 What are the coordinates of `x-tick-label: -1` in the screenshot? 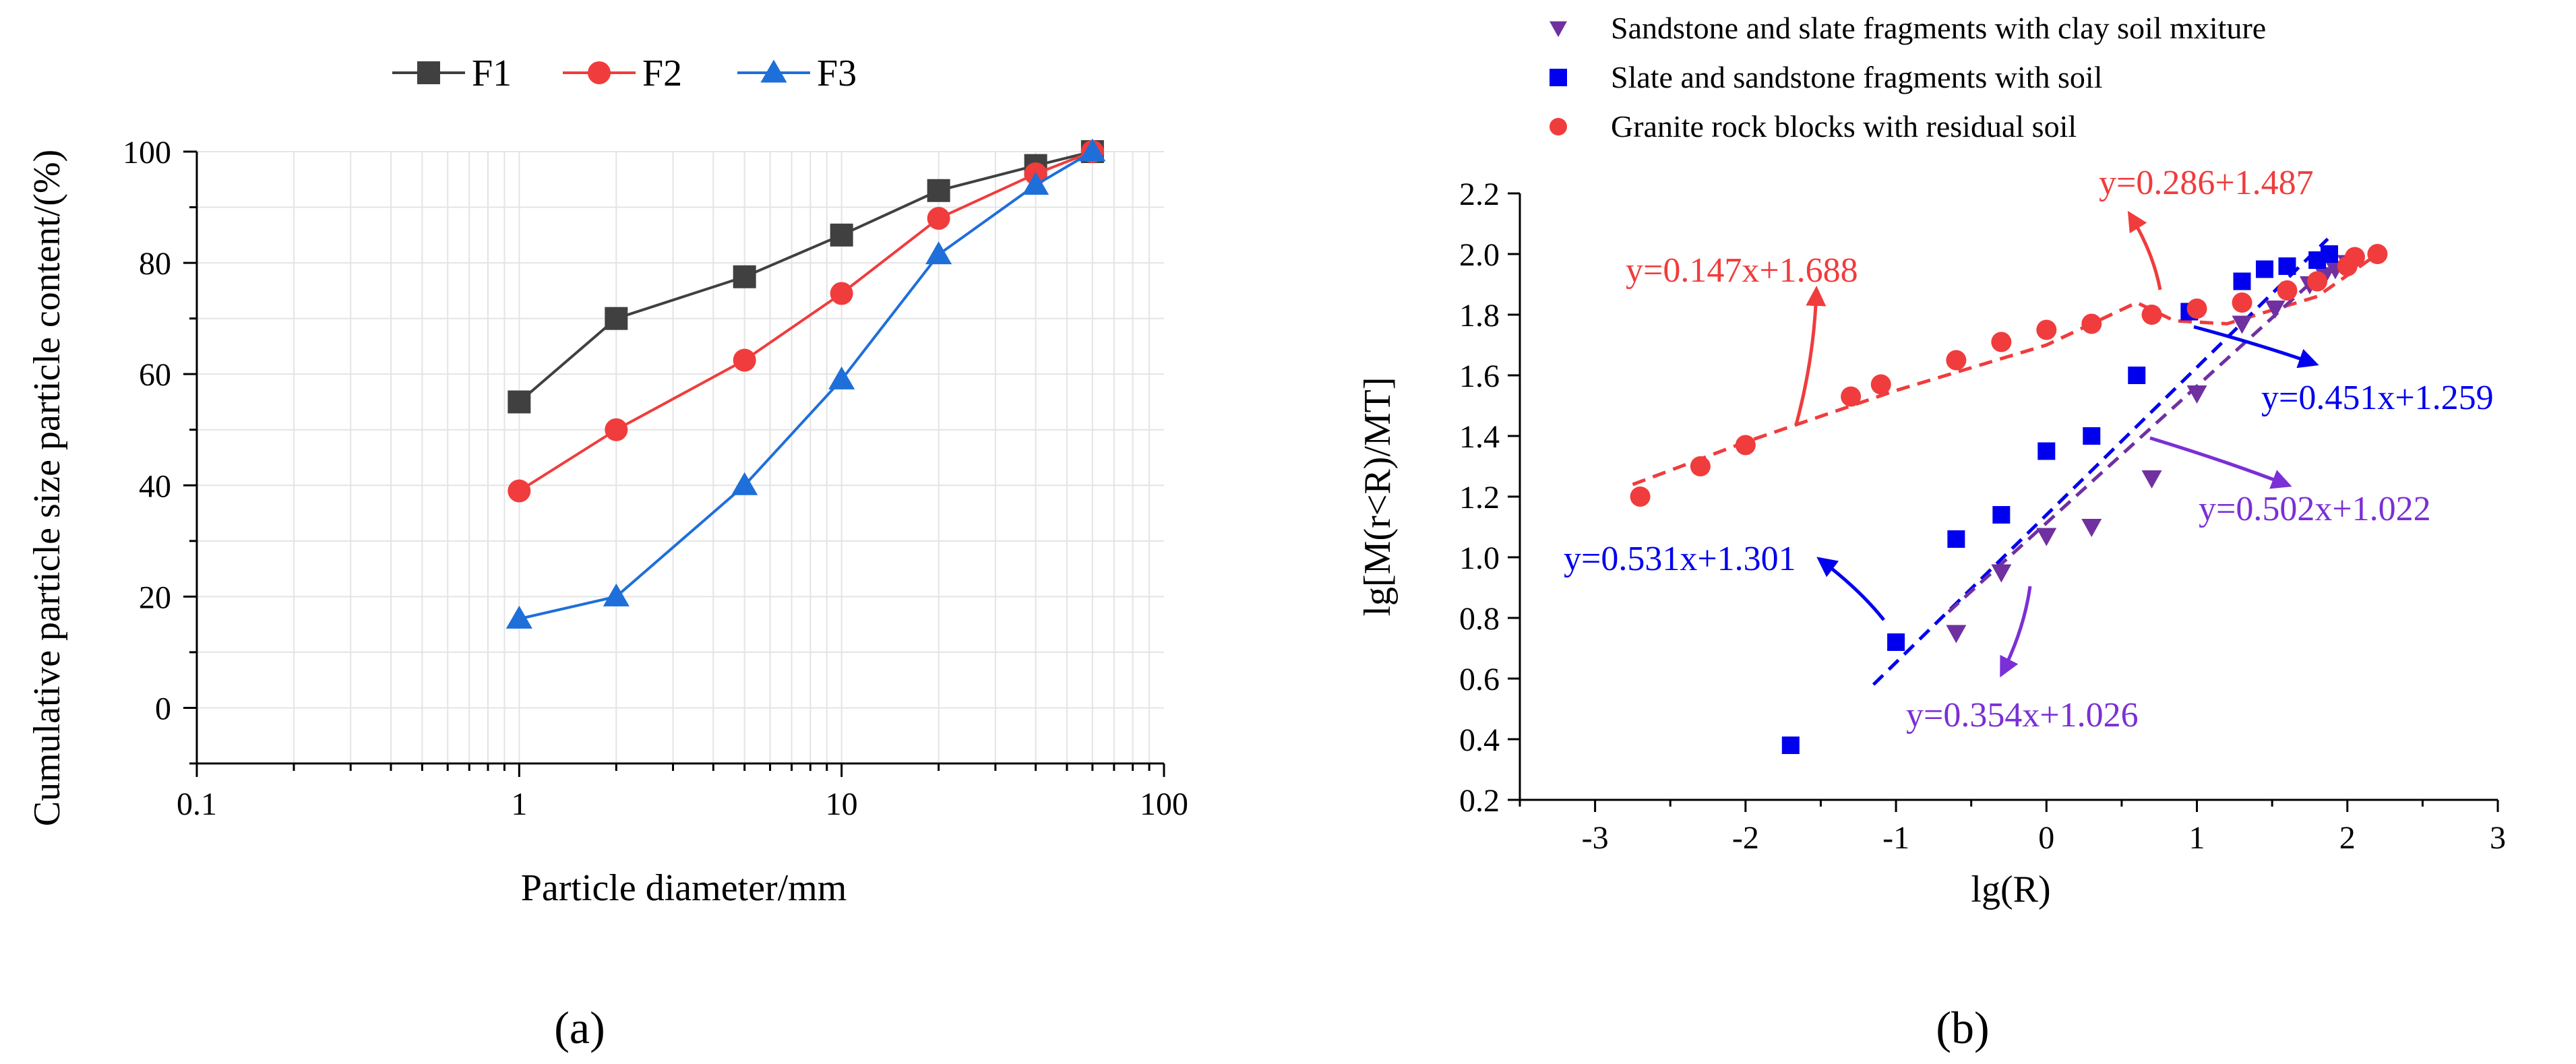 It's located at (1896, 838).